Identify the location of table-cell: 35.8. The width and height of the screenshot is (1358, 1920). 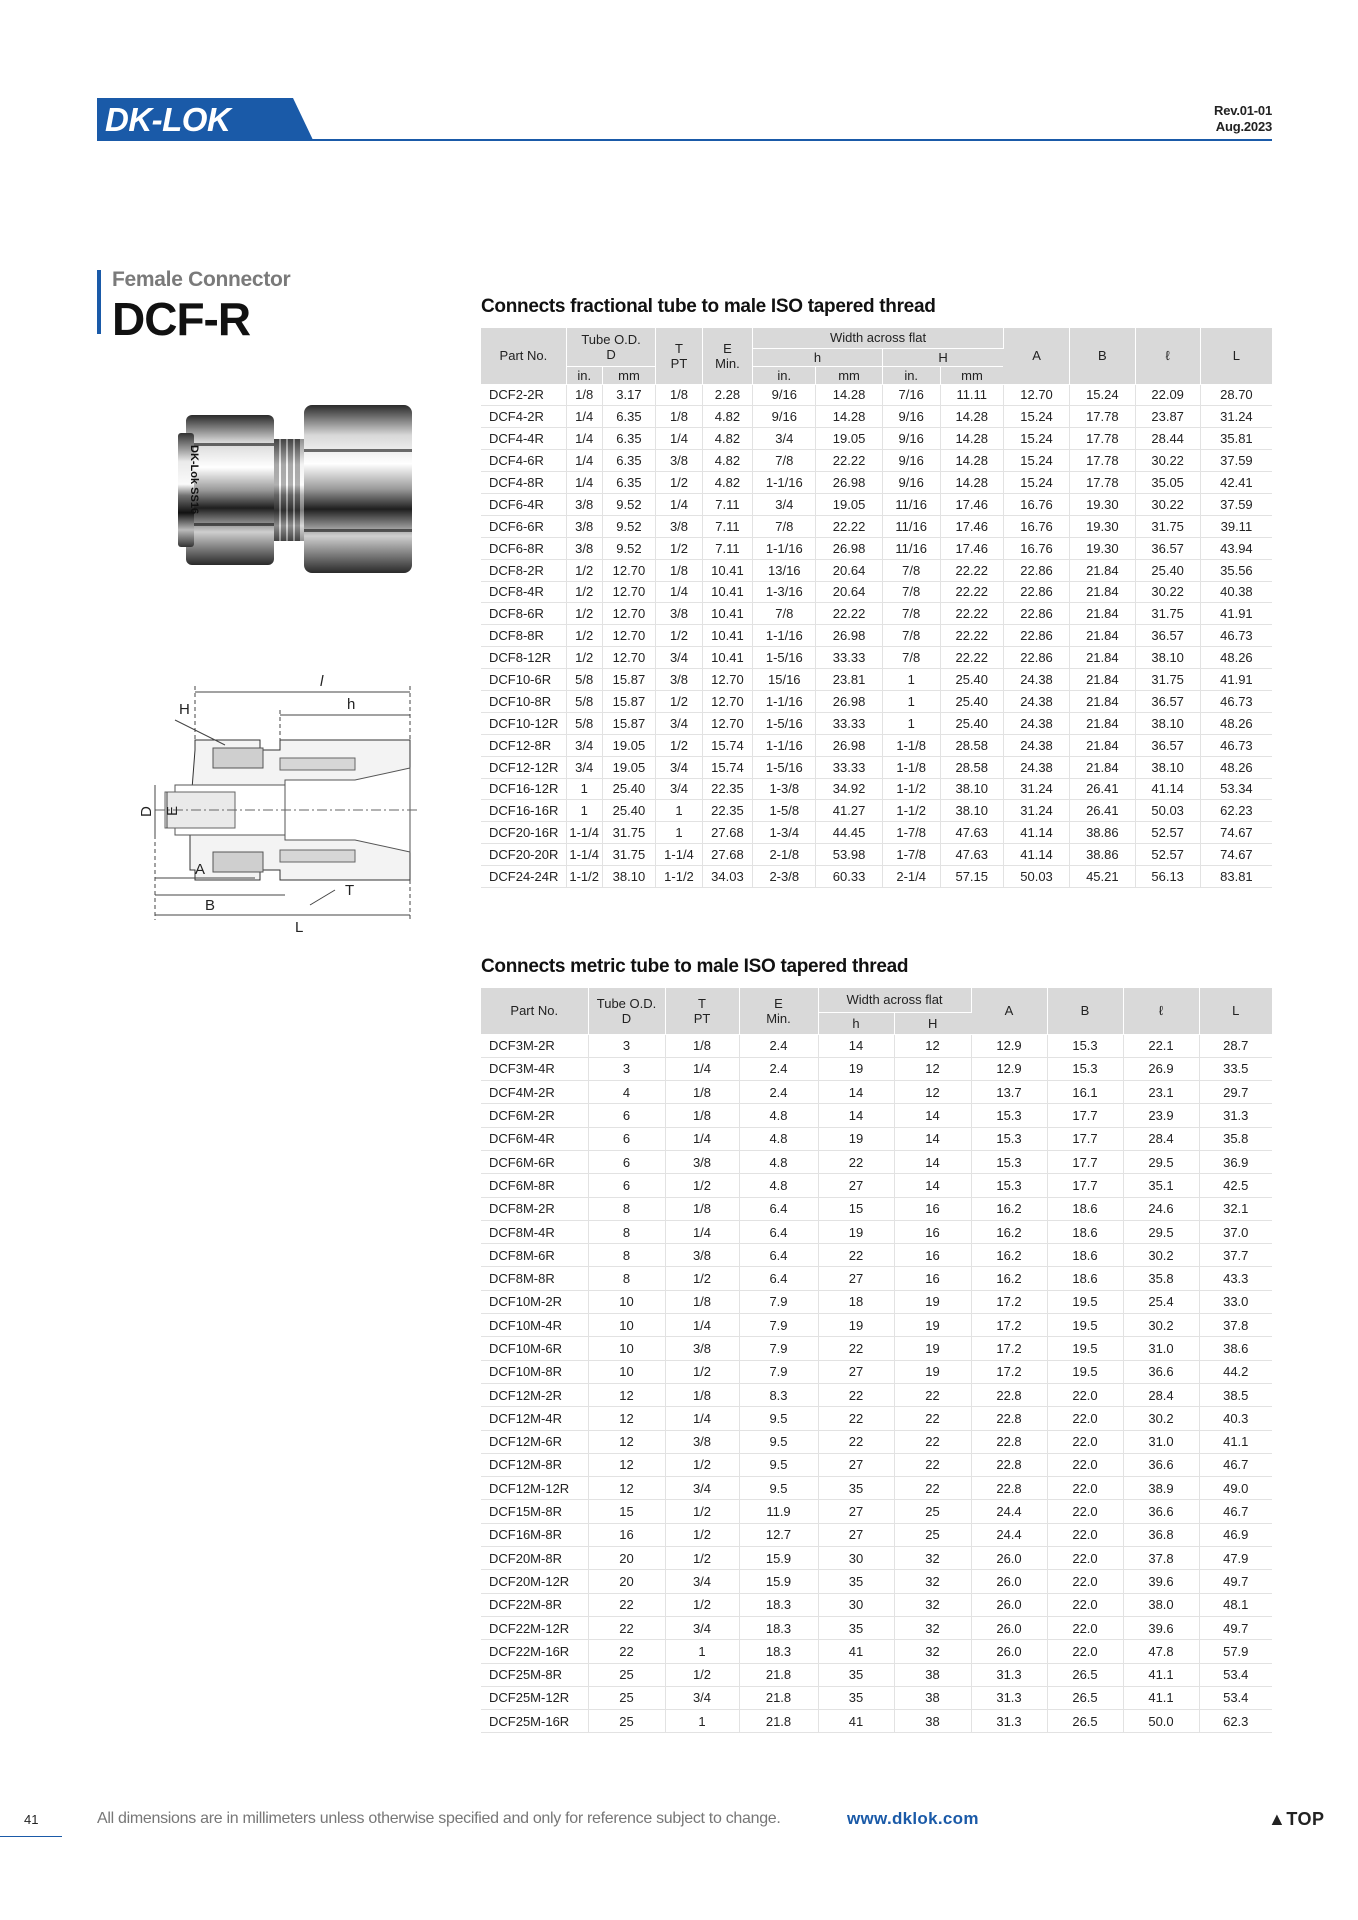
(1235, 1139).